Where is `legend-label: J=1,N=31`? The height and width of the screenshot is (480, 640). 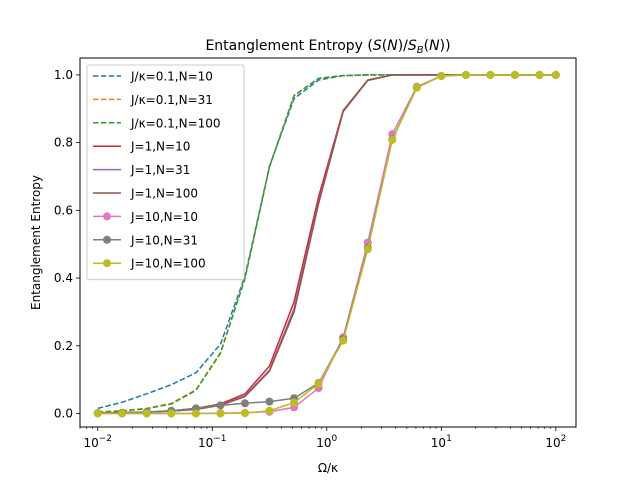
legend-label: J=1,N=31 is located at coordinates (160, 170).